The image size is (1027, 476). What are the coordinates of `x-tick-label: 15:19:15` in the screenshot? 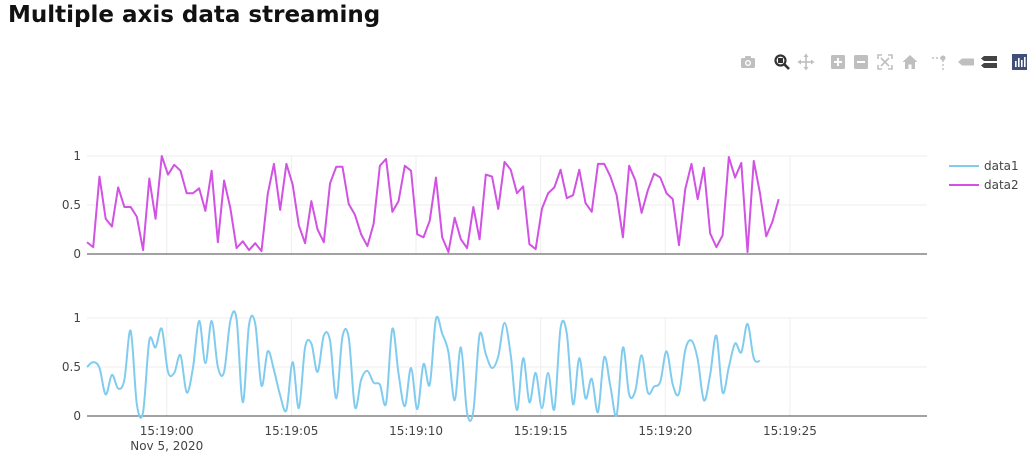 It's located at (541, 431).